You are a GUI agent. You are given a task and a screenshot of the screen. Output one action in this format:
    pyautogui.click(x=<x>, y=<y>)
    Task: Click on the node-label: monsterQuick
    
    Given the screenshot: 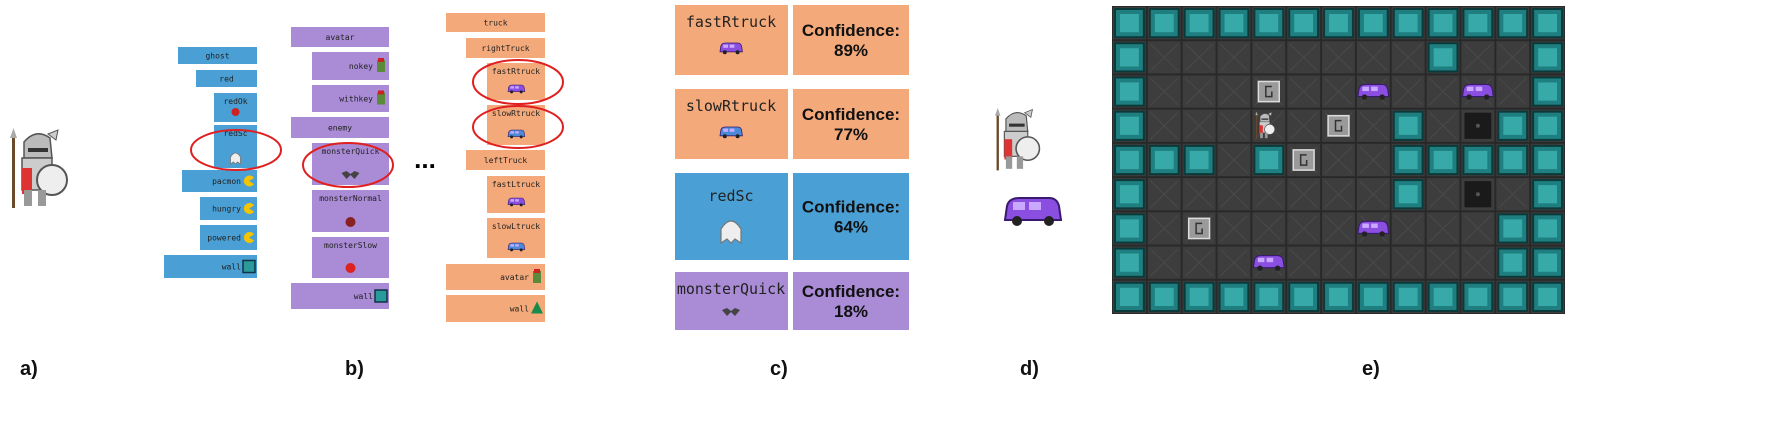 What is the action you would take?
    pyautogui.click(x=351, y=151)
    